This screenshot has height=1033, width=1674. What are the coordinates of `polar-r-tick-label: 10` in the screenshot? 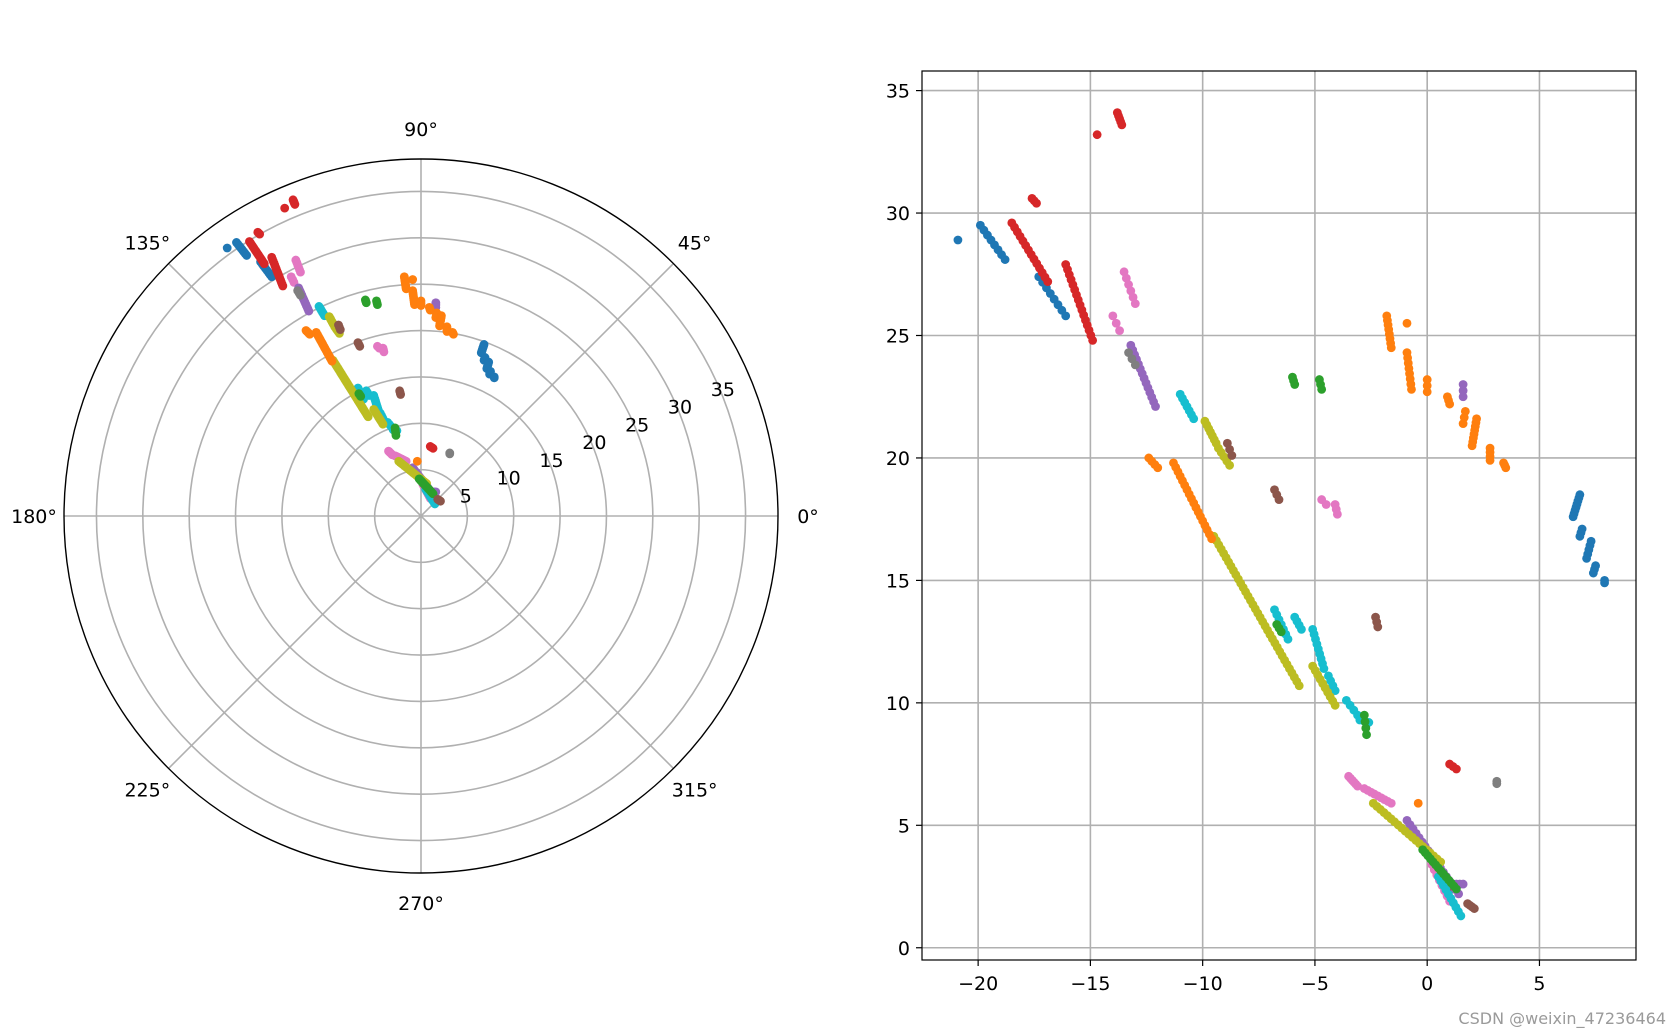 It's located at (509, 479).